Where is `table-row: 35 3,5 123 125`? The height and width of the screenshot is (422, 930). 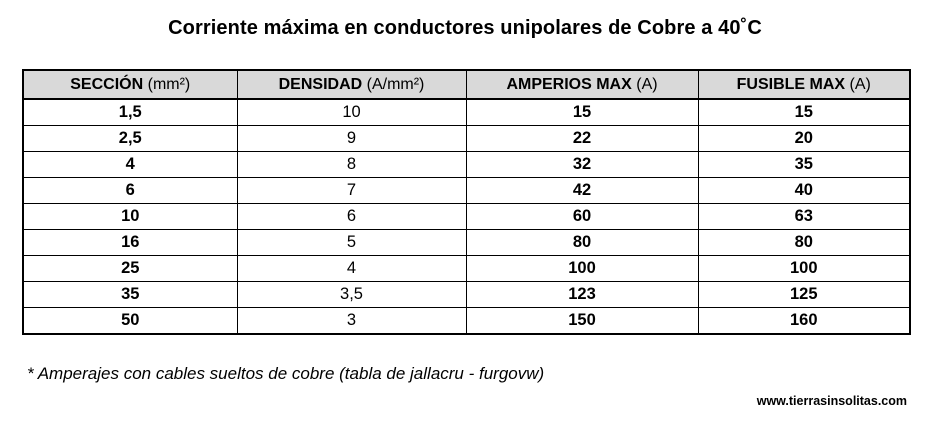 table-row: 35 3,5 123 125 is located at coordinates (466, 294).